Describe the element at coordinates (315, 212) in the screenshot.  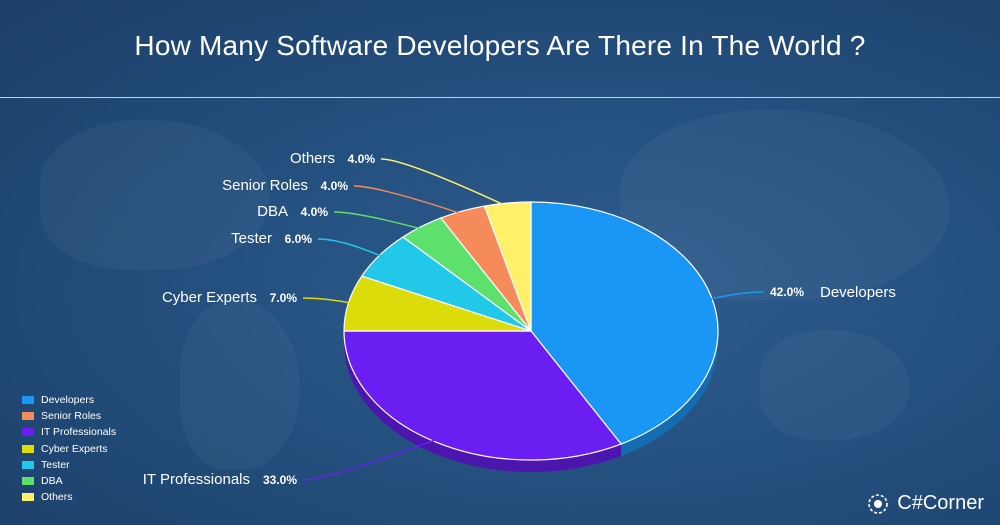
I see `pct-label-dba: 4.0%` at that location.